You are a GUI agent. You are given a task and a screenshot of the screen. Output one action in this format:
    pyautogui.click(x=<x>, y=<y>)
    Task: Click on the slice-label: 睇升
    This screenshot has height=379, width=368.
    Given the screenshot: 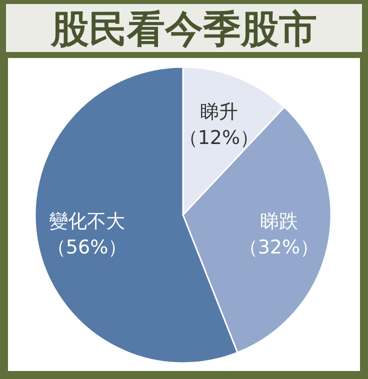 What is the action you would take?
    pyautogui.click(x=219, y=112)
    